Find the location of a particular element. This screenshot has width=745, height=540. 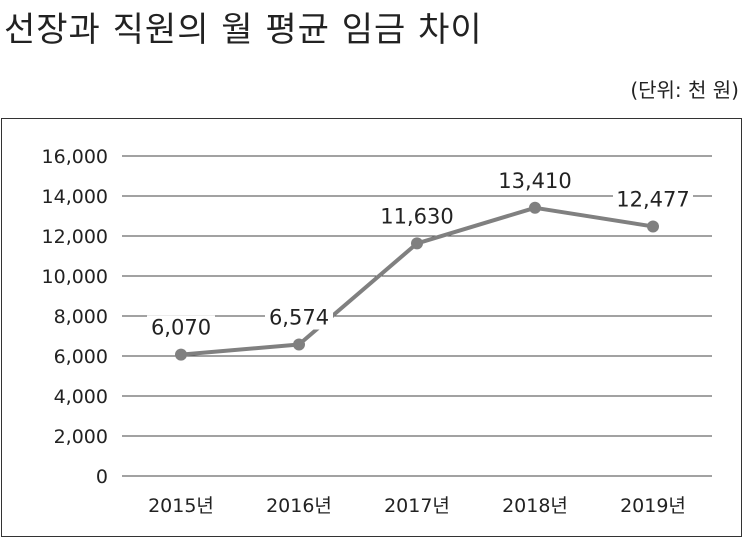

data-label: 11,630 is located at coordinates (416, 216).